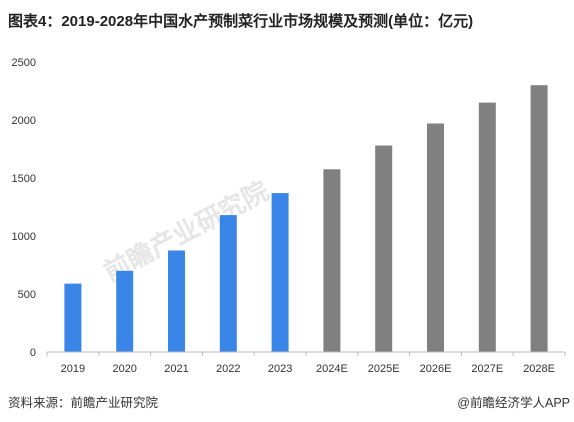 The image size is (574, 422). Describe the element at coordinates (384, 248) in the screenshot. I see `bar-2025E` at that location.